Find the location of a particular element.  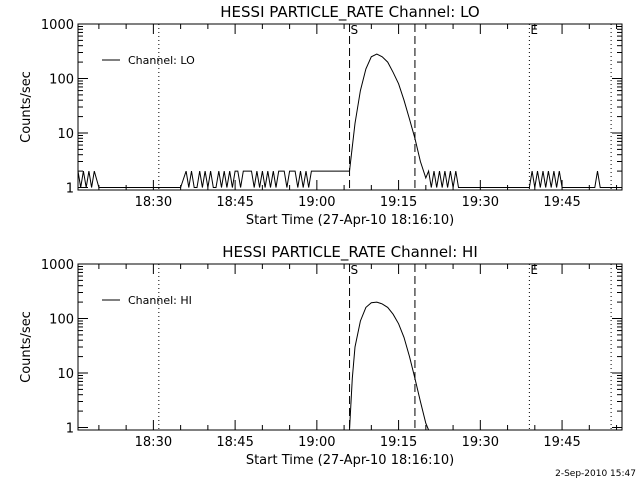

footer-timestamp: 2-Sep-2010 15:47 is located at coordinates (595, 474).